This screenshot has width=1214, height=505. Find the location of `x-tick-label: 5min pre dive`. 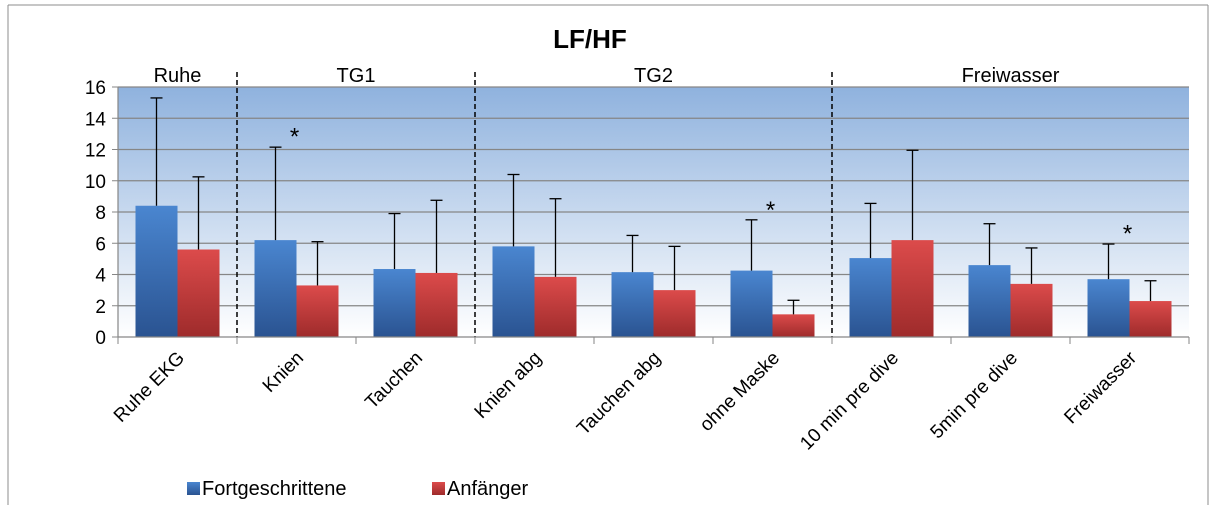

x-tick-label: 5min pre dive is located at coordinates (975, 396).